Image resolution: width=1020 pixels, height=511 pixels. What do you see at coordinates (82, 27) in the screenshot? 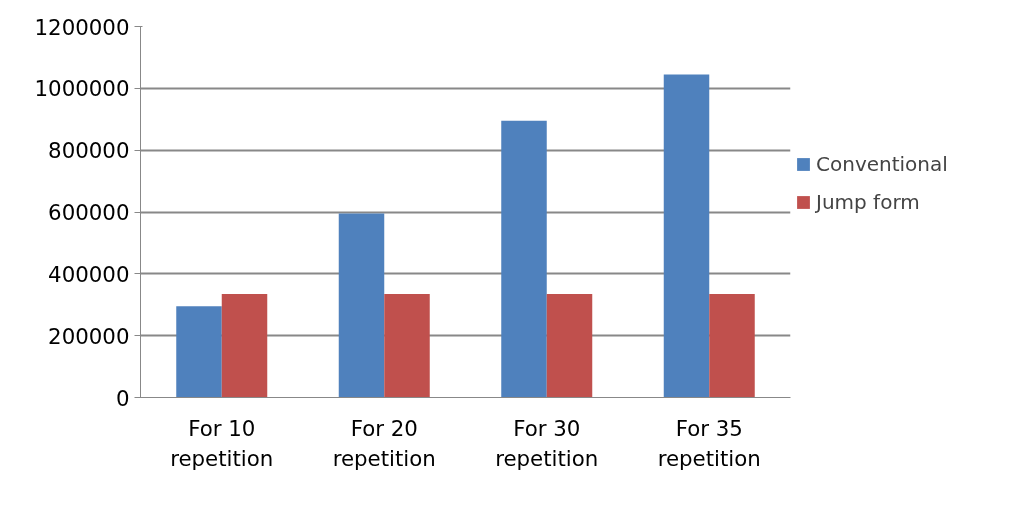
I see `y-tick-label: 1200000` at bounding box center [82, 27].